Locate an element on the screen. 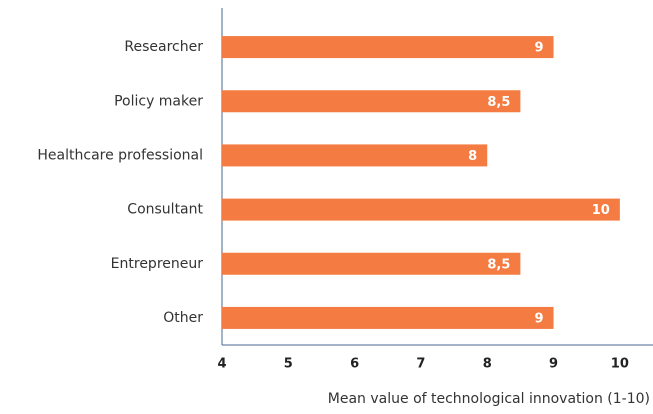  x-tick-label: 4 is located at coordinates (221, 364).